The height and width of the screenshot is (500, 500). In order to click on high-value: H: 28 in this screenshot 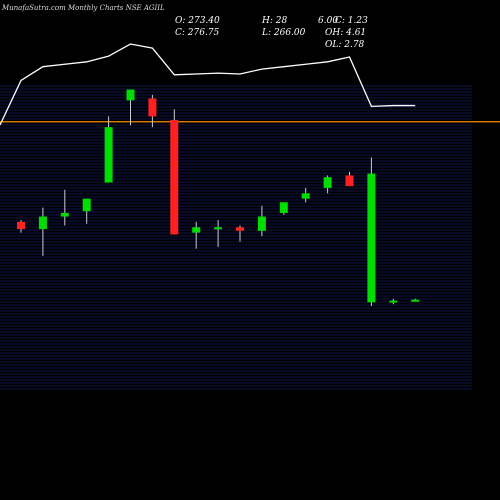, I will do `click(275, 21)`.